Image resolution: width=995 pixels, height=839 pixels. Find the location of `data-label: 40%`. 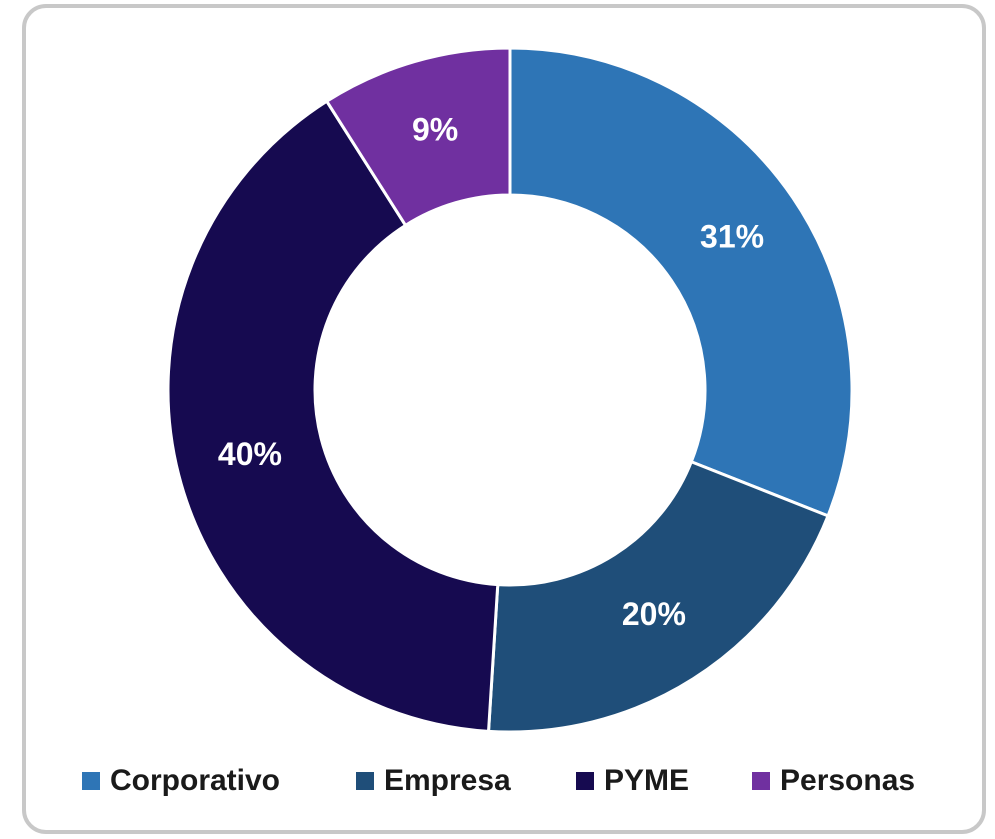

data-label: 40% is located at coordinates (250, 454).